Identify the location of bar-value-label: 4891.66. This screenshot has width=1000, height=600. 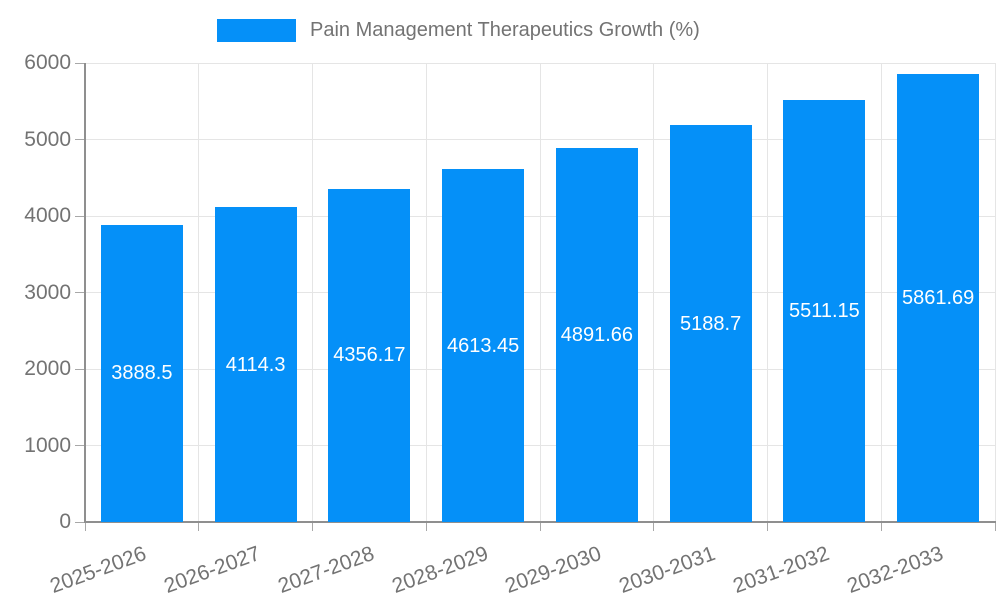
(597, 334).